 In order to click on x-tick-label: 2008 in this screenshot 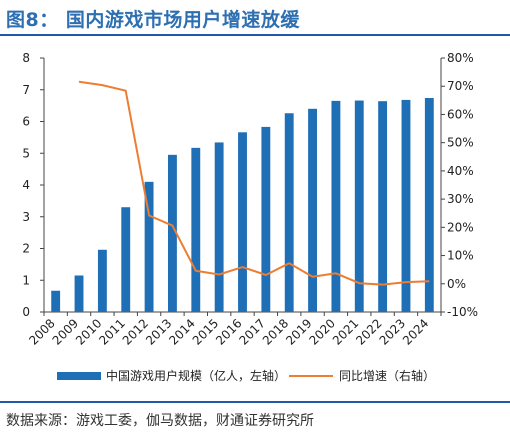, I will do `click(41, 331)`.